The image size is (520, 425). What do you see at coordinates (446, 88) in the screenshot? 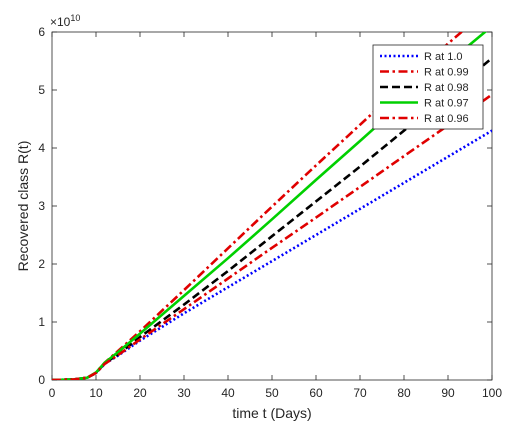
I see `legend-label-3: R at 0.98` at bounding box center [446, 88].